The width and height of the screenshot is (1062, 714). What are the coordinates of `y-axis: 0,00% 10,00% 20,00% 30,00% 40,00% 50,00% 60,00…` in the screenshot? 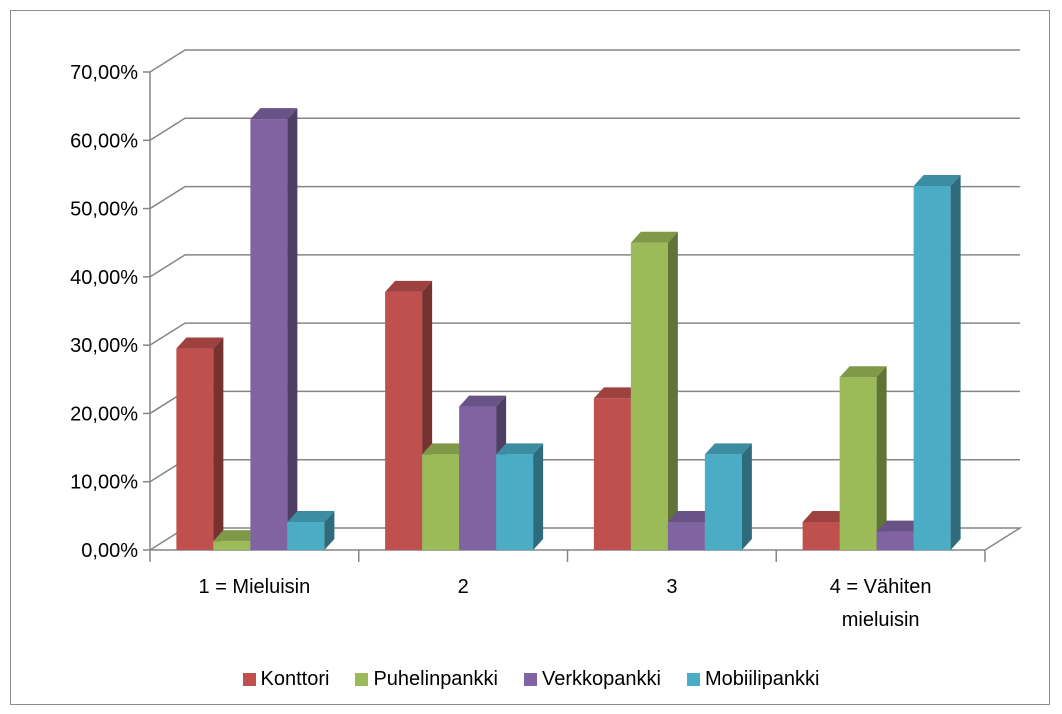 It's located at (110, 312).